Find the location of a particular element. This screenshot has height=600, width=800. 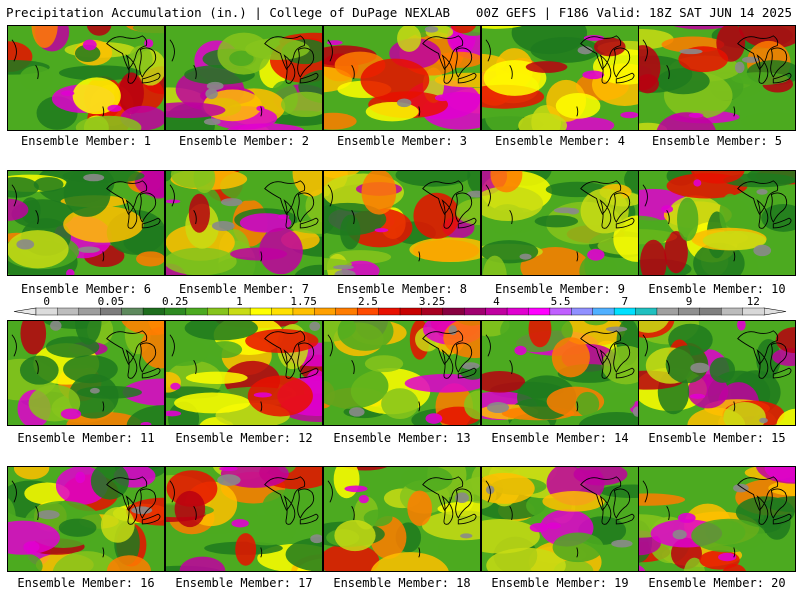

ensemble-member-label: Ensemble Member: 3 is located at coordinates (402, 141).